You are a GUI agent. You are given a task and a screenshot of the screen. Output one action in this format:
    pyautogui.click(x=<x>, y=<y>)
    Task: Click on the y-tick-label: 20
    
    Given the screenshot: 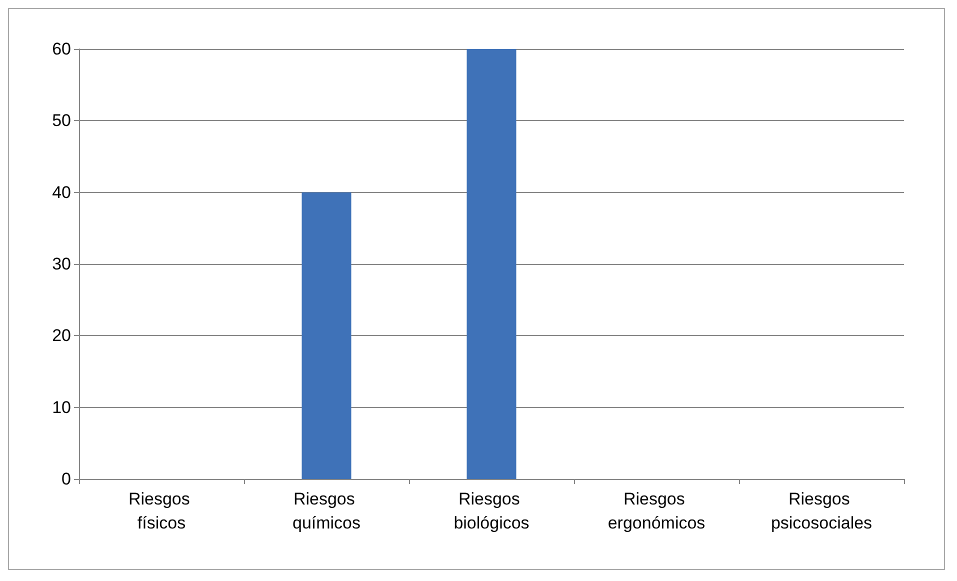 What is the action you would take?
    pyautogui.click(x=61, y=336)
    